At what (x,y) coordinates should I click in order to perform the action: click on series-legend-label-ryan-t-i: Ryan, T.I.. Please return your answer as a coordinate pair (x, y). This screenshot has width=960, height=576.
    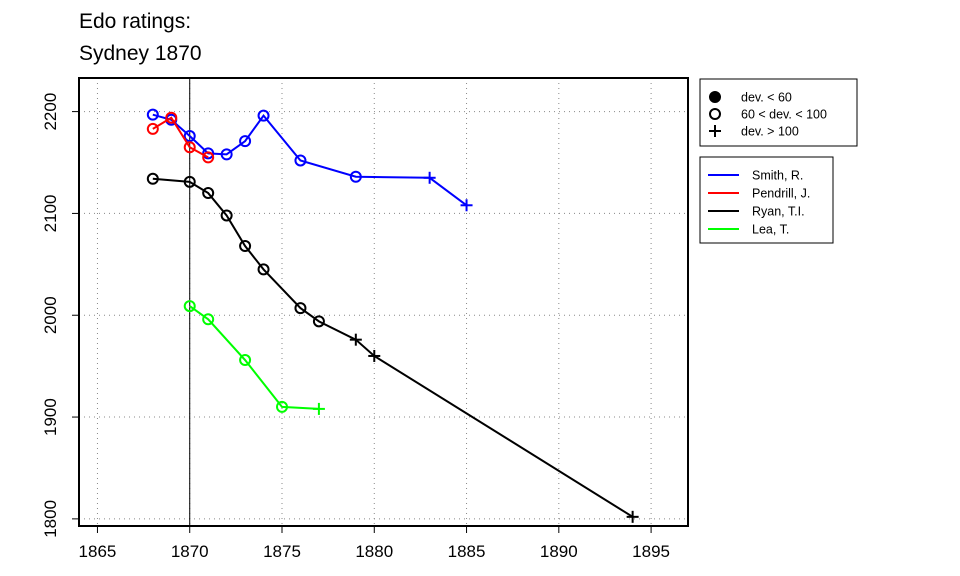
    Looking at the image, I should click on (778, 212).